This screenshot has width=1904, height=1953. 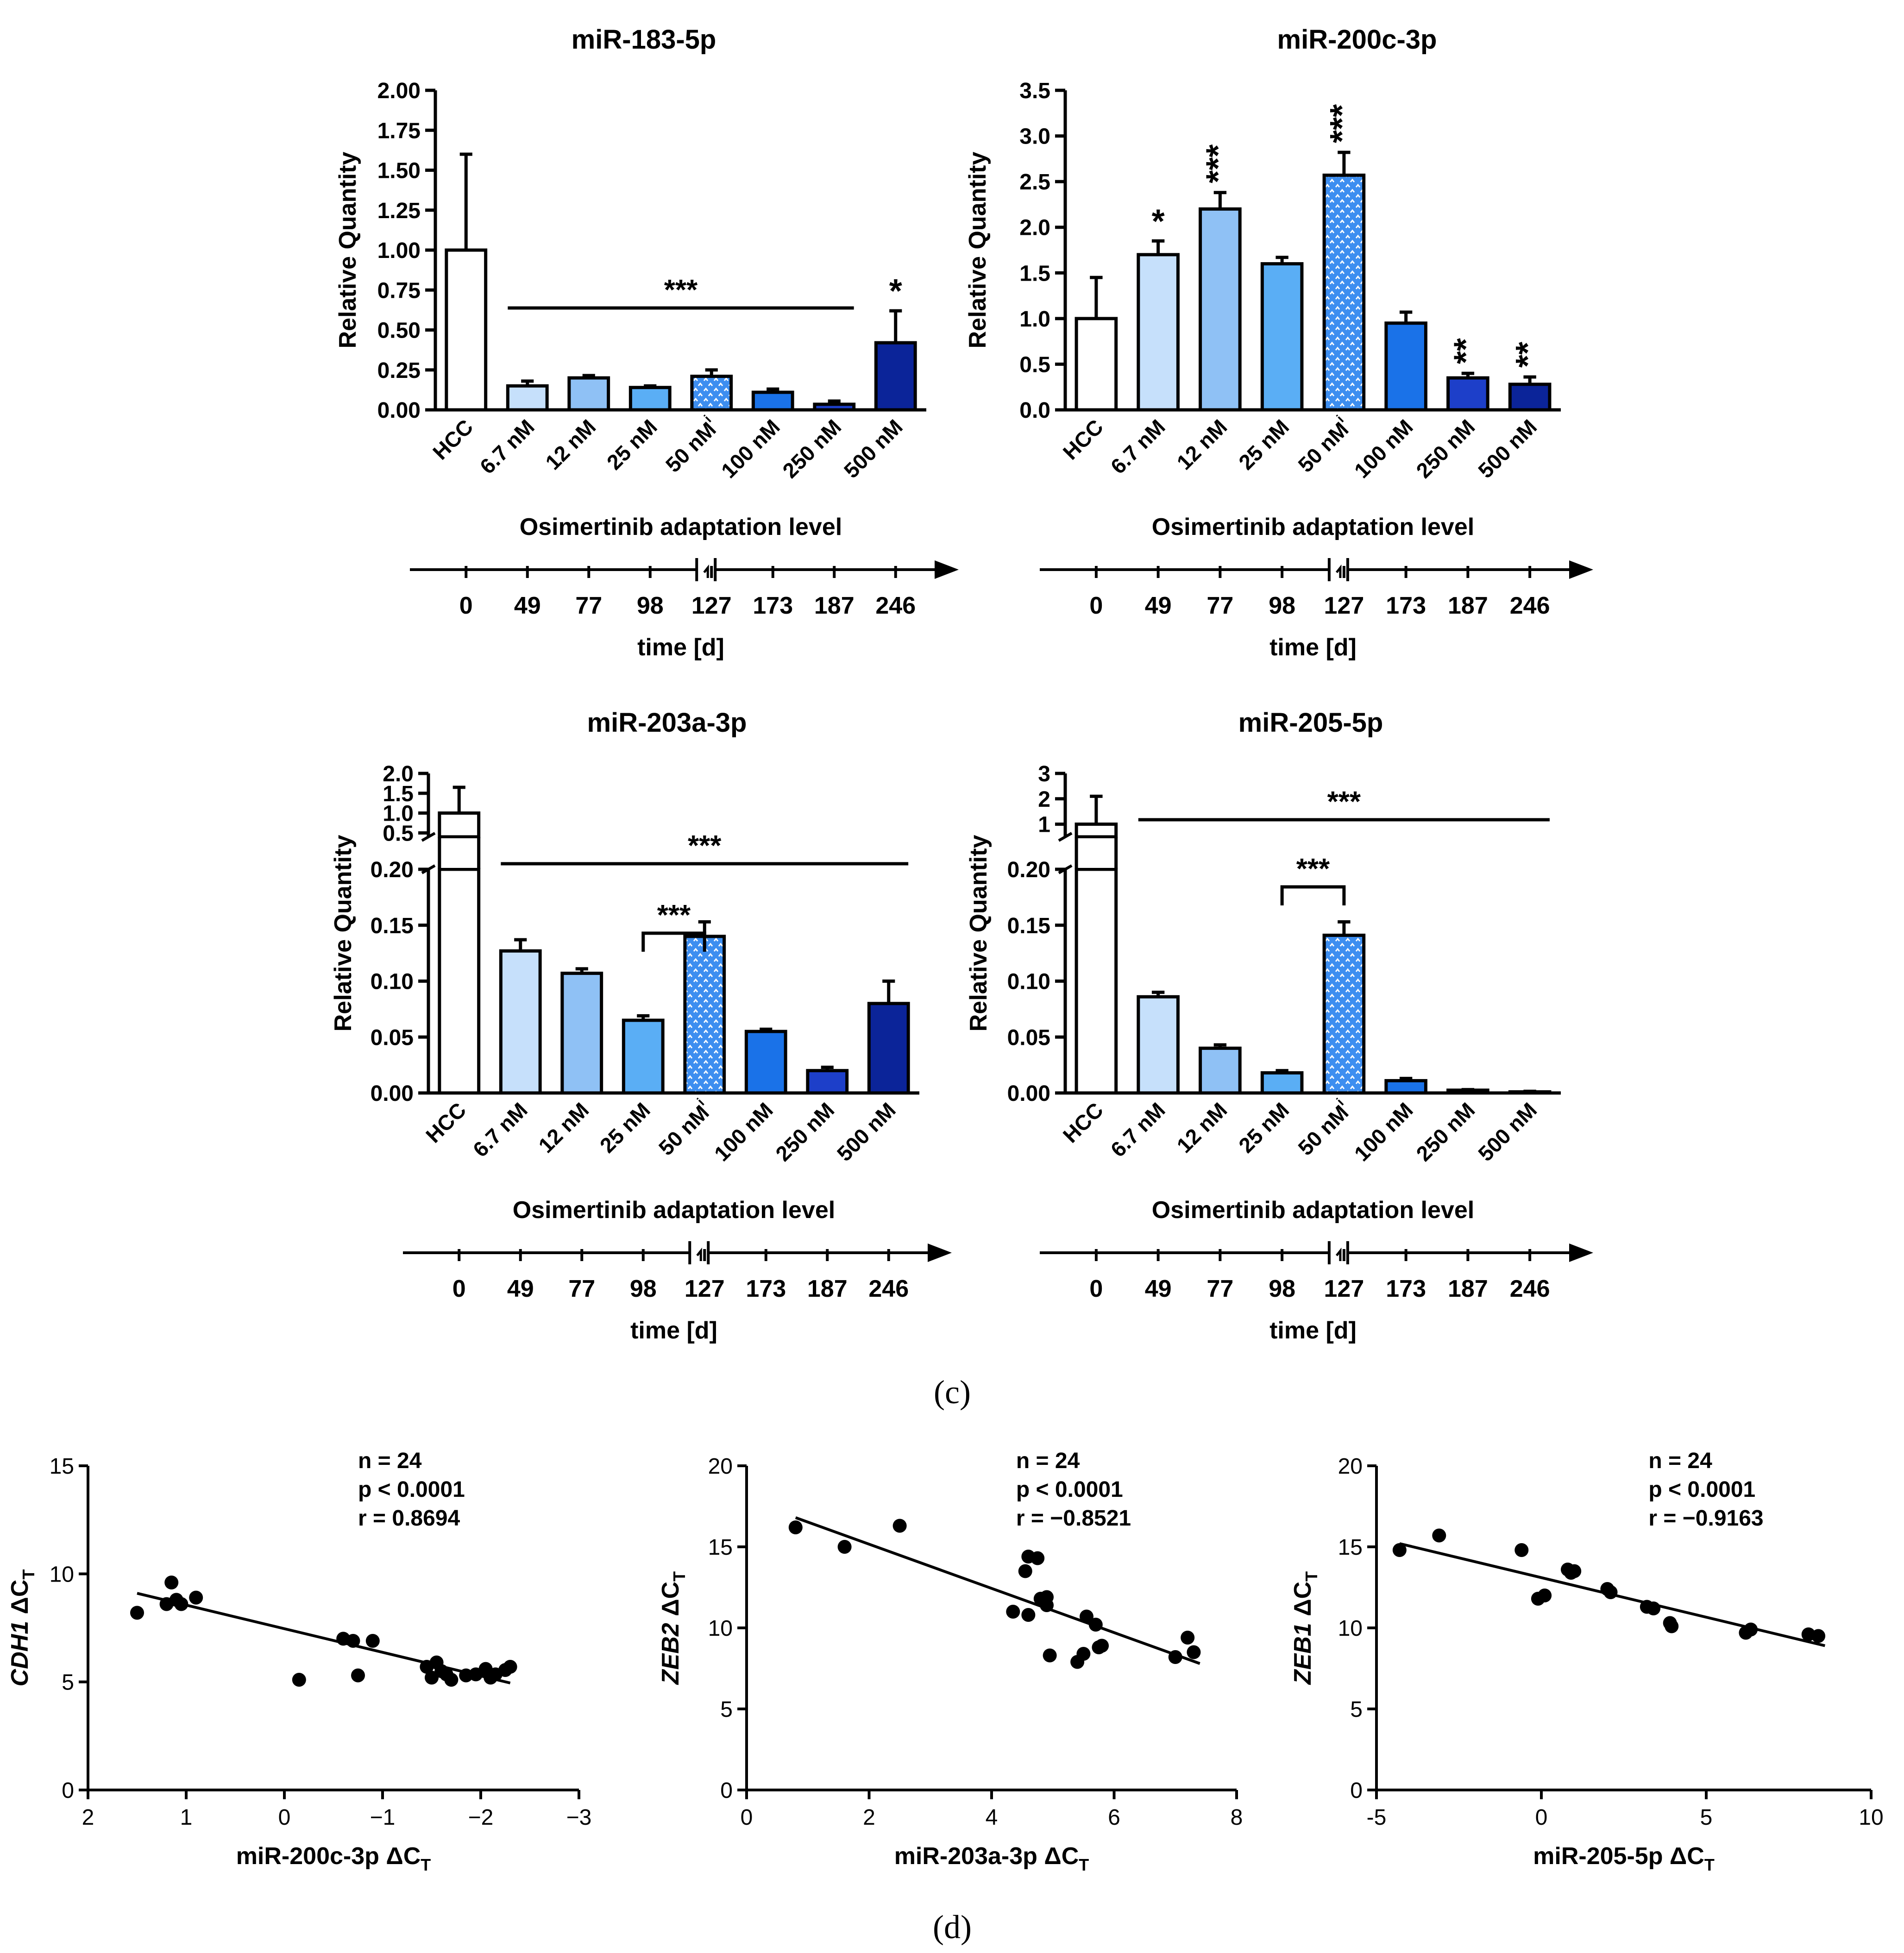 I want to click on mir205-x-tick-label: 6.7 nM, so click(x=1138, y=1130).